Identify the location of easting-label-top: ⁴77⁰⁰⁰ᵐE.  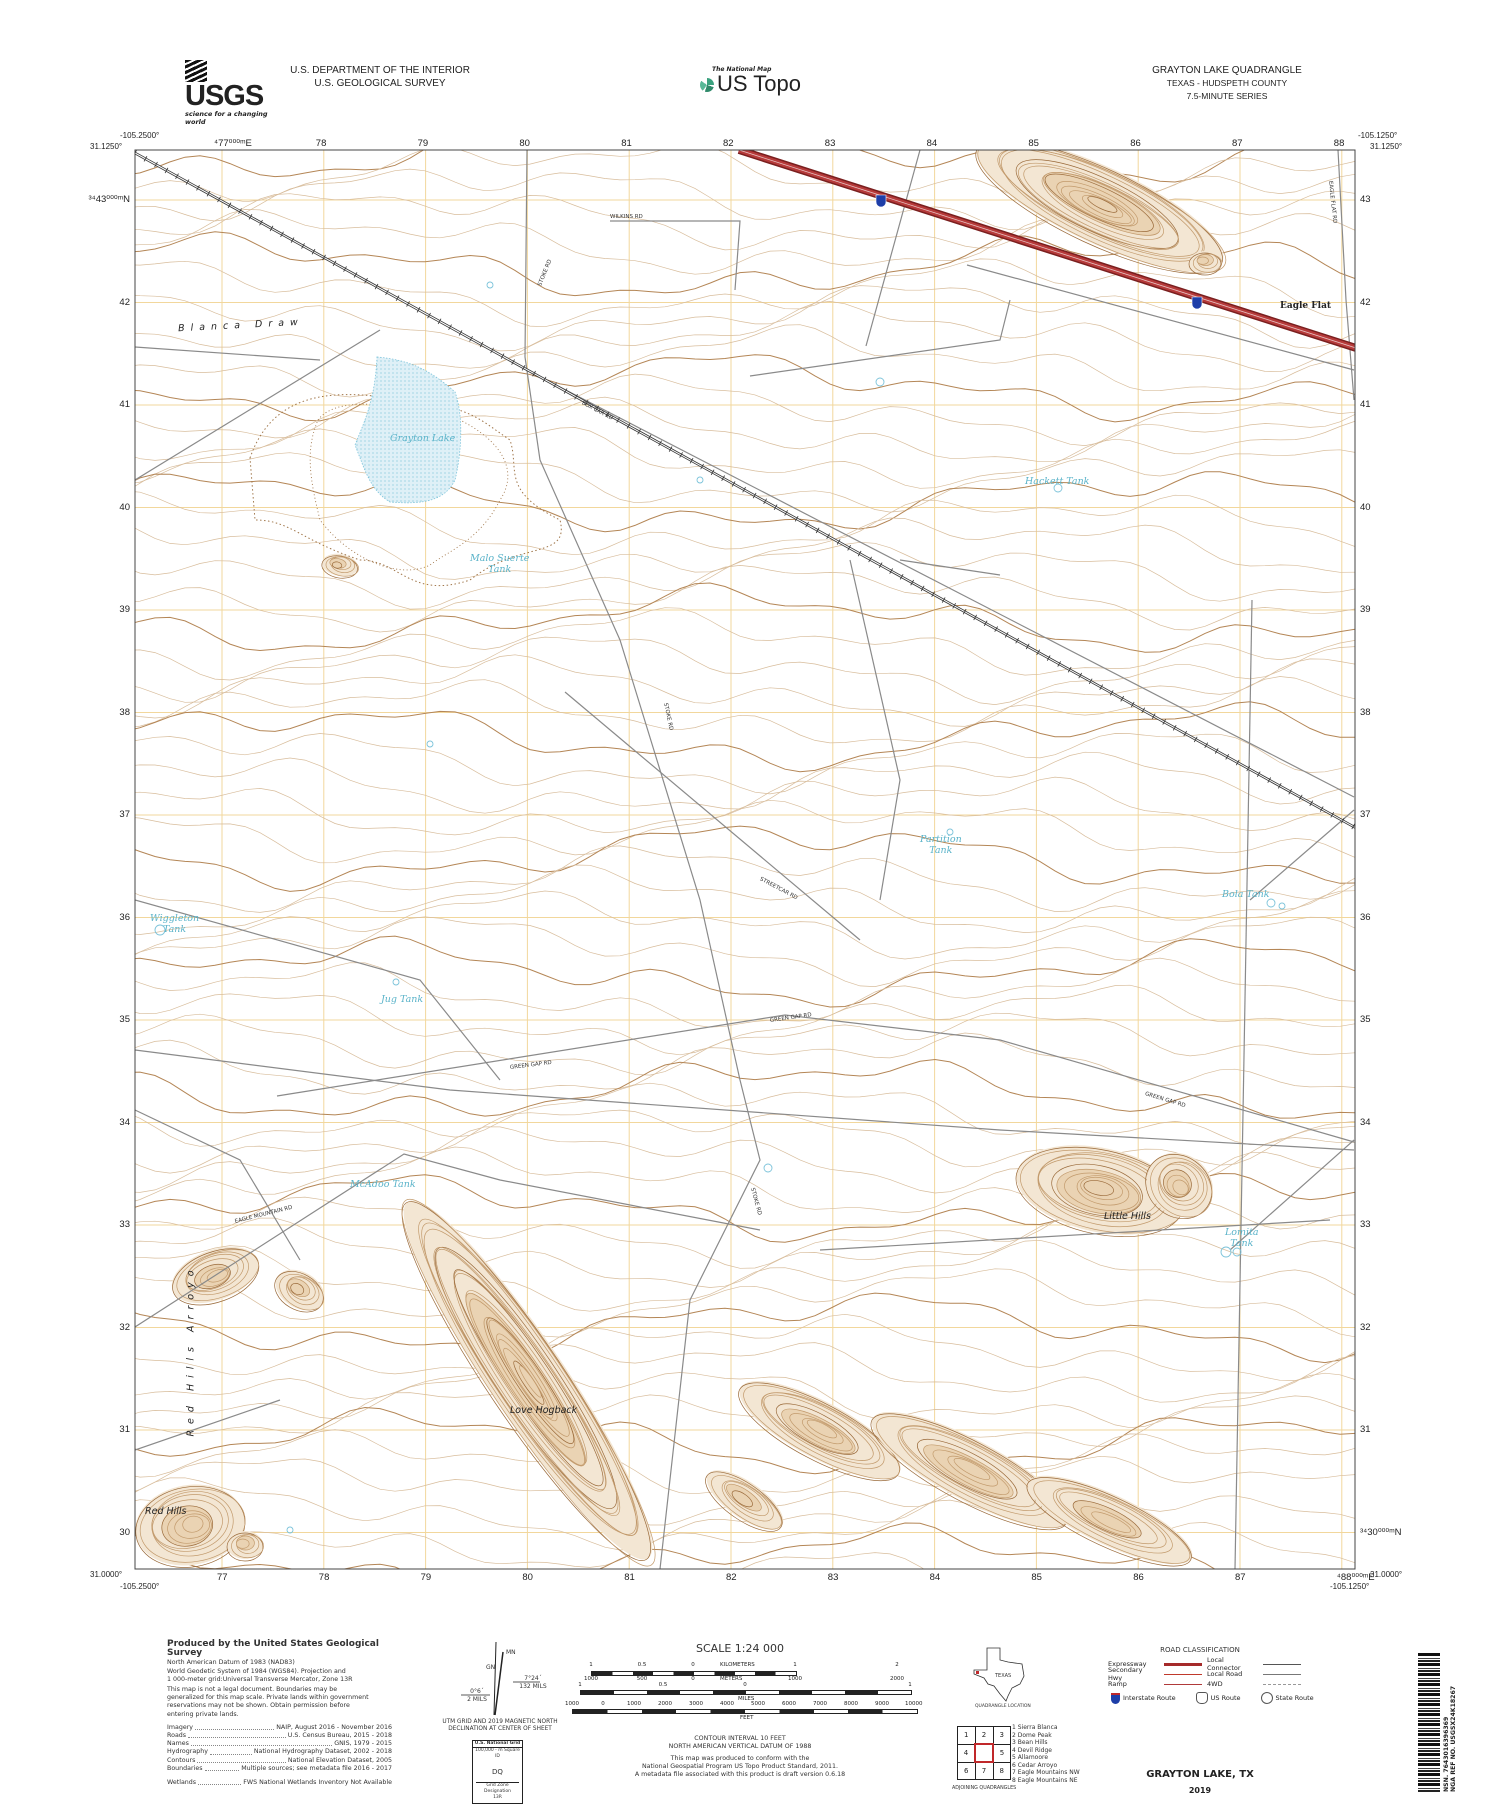
(233, 143).